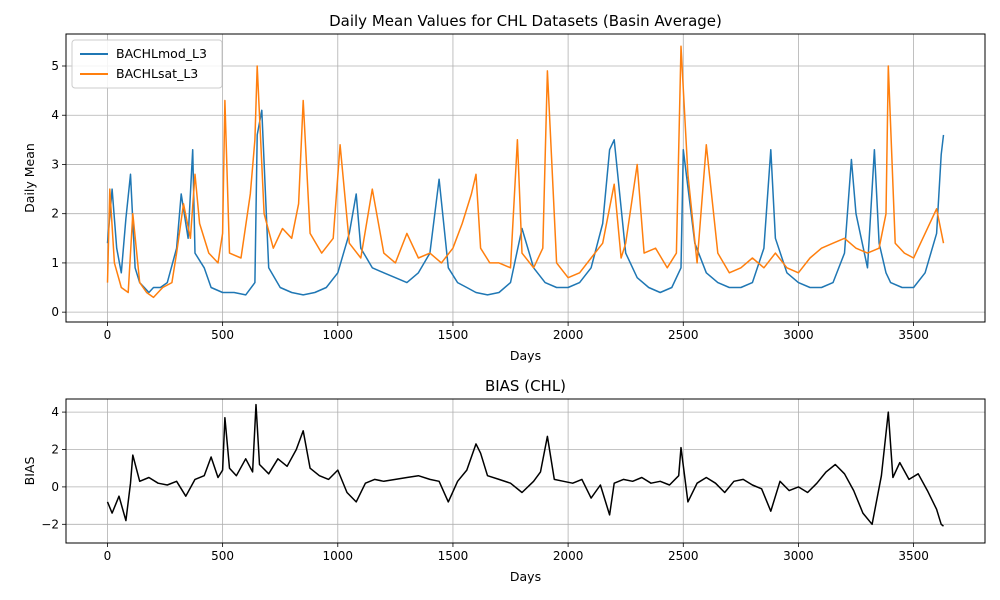  Describe the element at coordinates (55, 66) in the screenshot. I see `y-tick-label: 5` at that location.